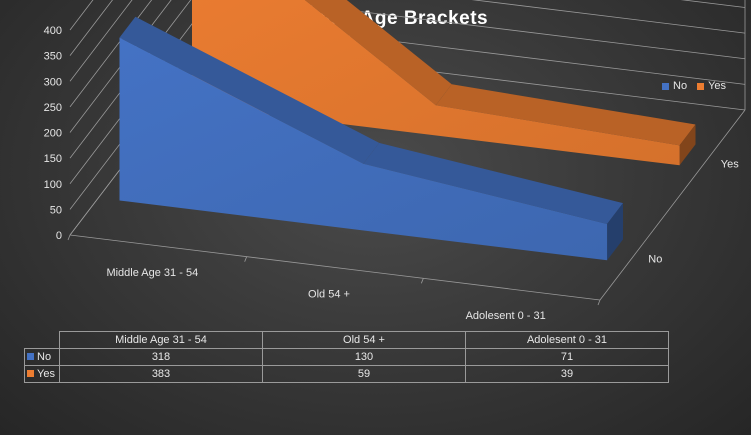  Describe the element at coordinates (364, 340) in the screenshot. I see `data-table-header-cell: Old 54 +` at that location.